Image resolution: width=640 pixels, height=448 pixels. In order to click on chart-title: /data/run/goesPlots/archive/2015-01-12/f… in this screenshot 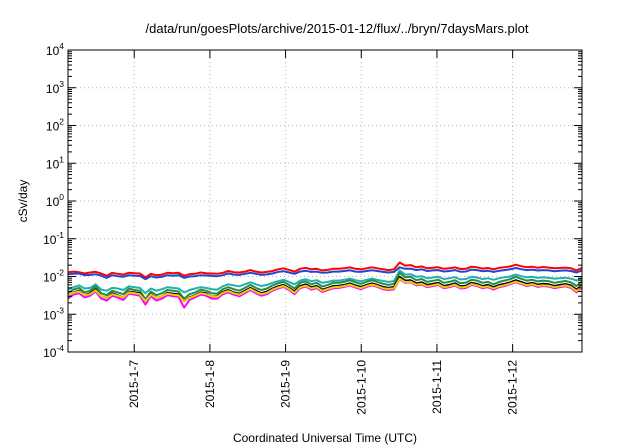, I will do `click(337, 28)`.